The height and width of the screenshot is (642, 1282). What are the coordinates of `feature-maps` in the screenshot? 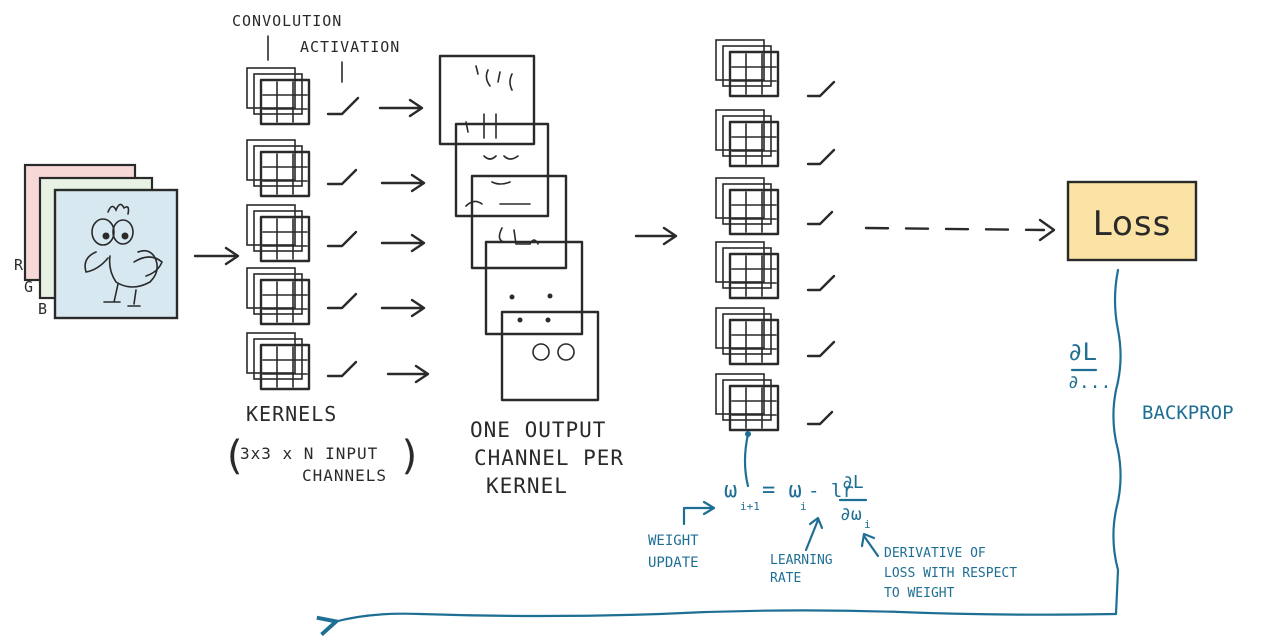 It's located at (519, 228).